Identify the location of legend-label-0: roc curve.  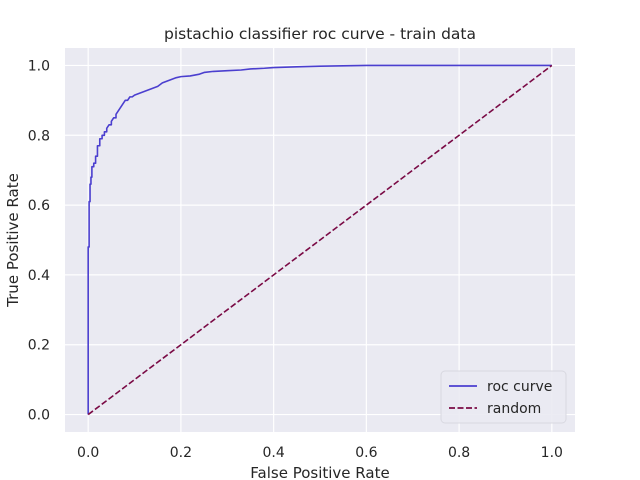
(519, 387).